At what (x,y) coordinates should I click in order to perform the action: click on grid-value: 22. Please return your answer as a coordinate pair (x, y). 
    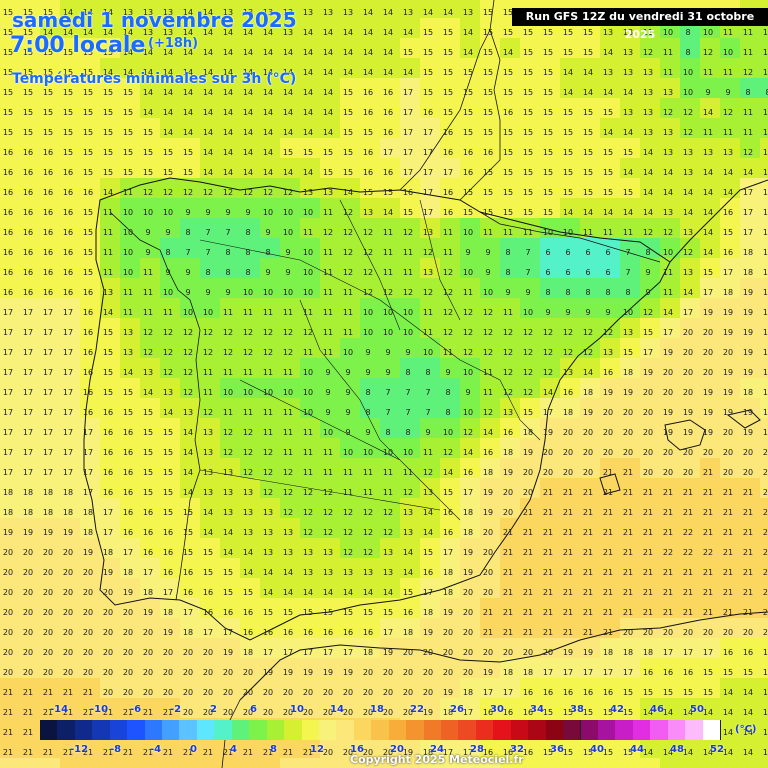
    Looking at the image, I should click on (668, 552).